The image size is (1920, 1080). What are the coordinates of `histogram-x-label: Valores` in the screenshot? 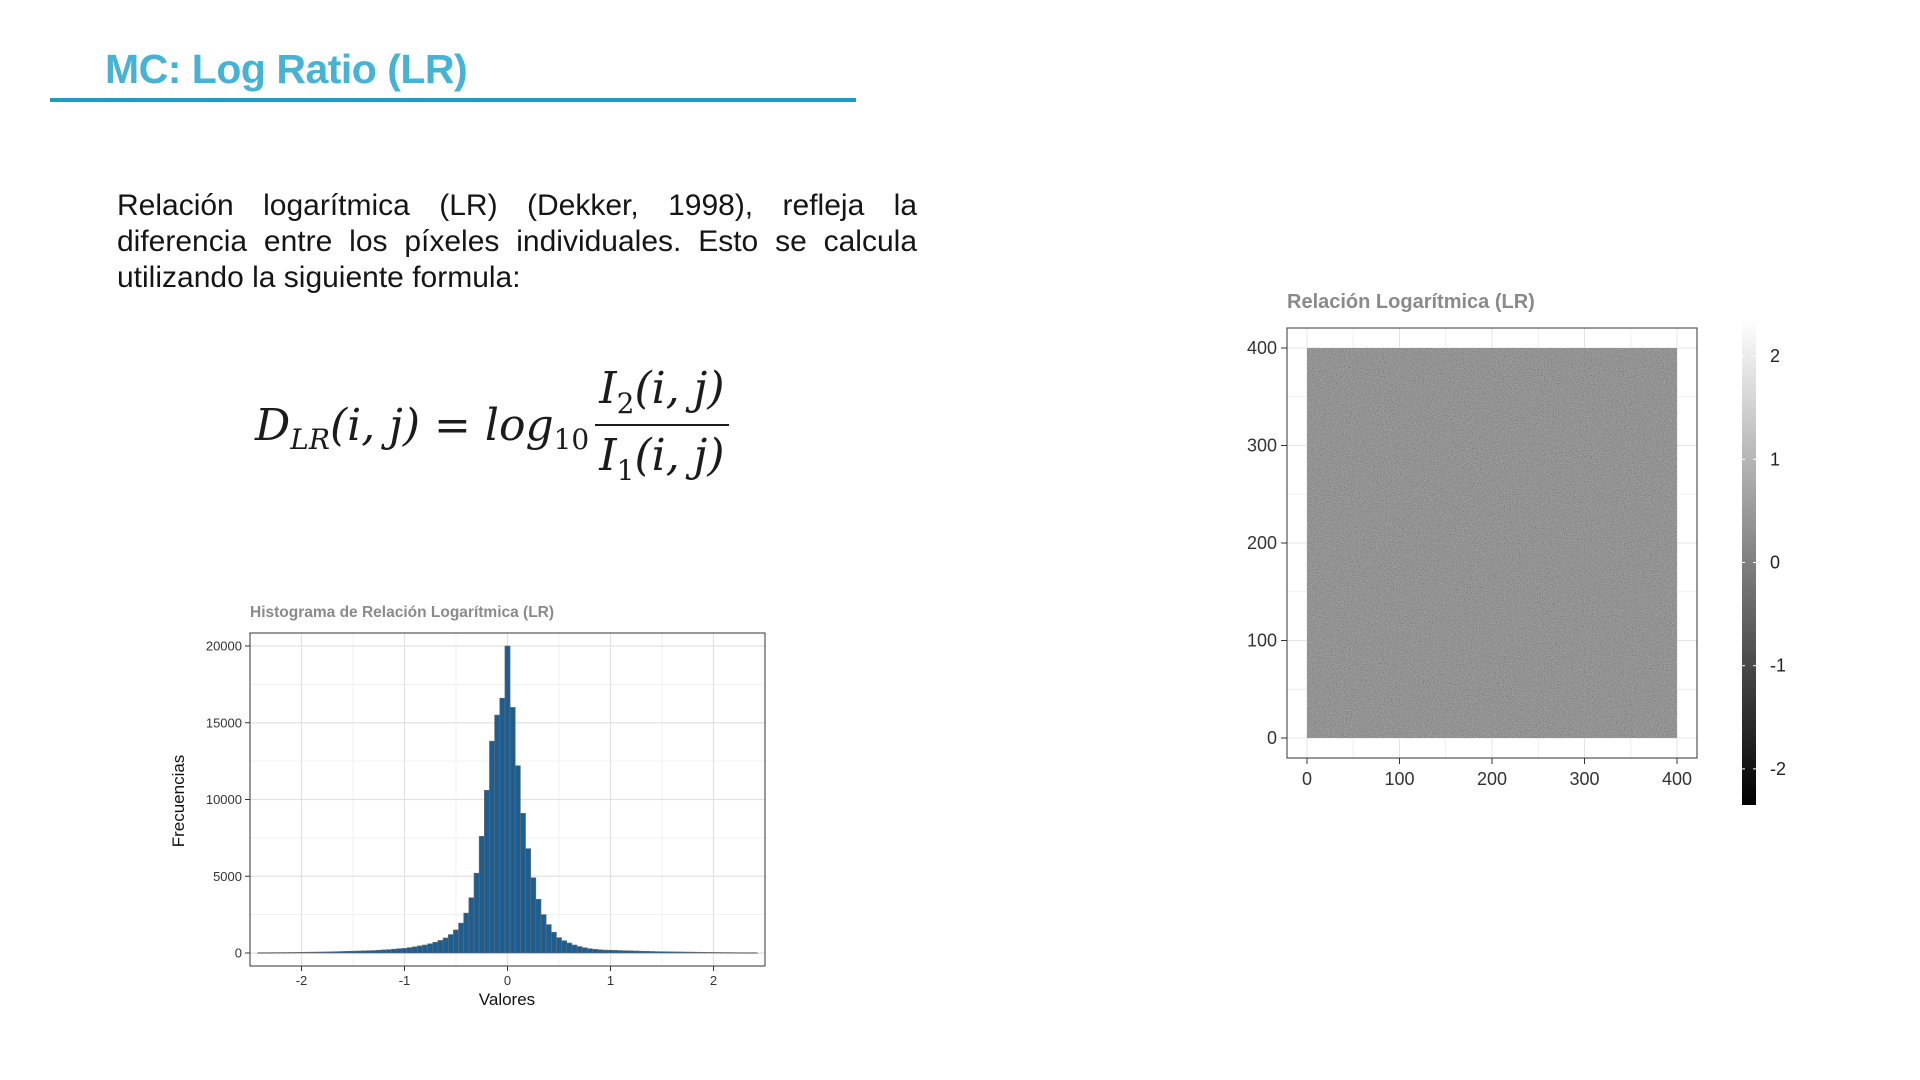 It's located at (507, 999).